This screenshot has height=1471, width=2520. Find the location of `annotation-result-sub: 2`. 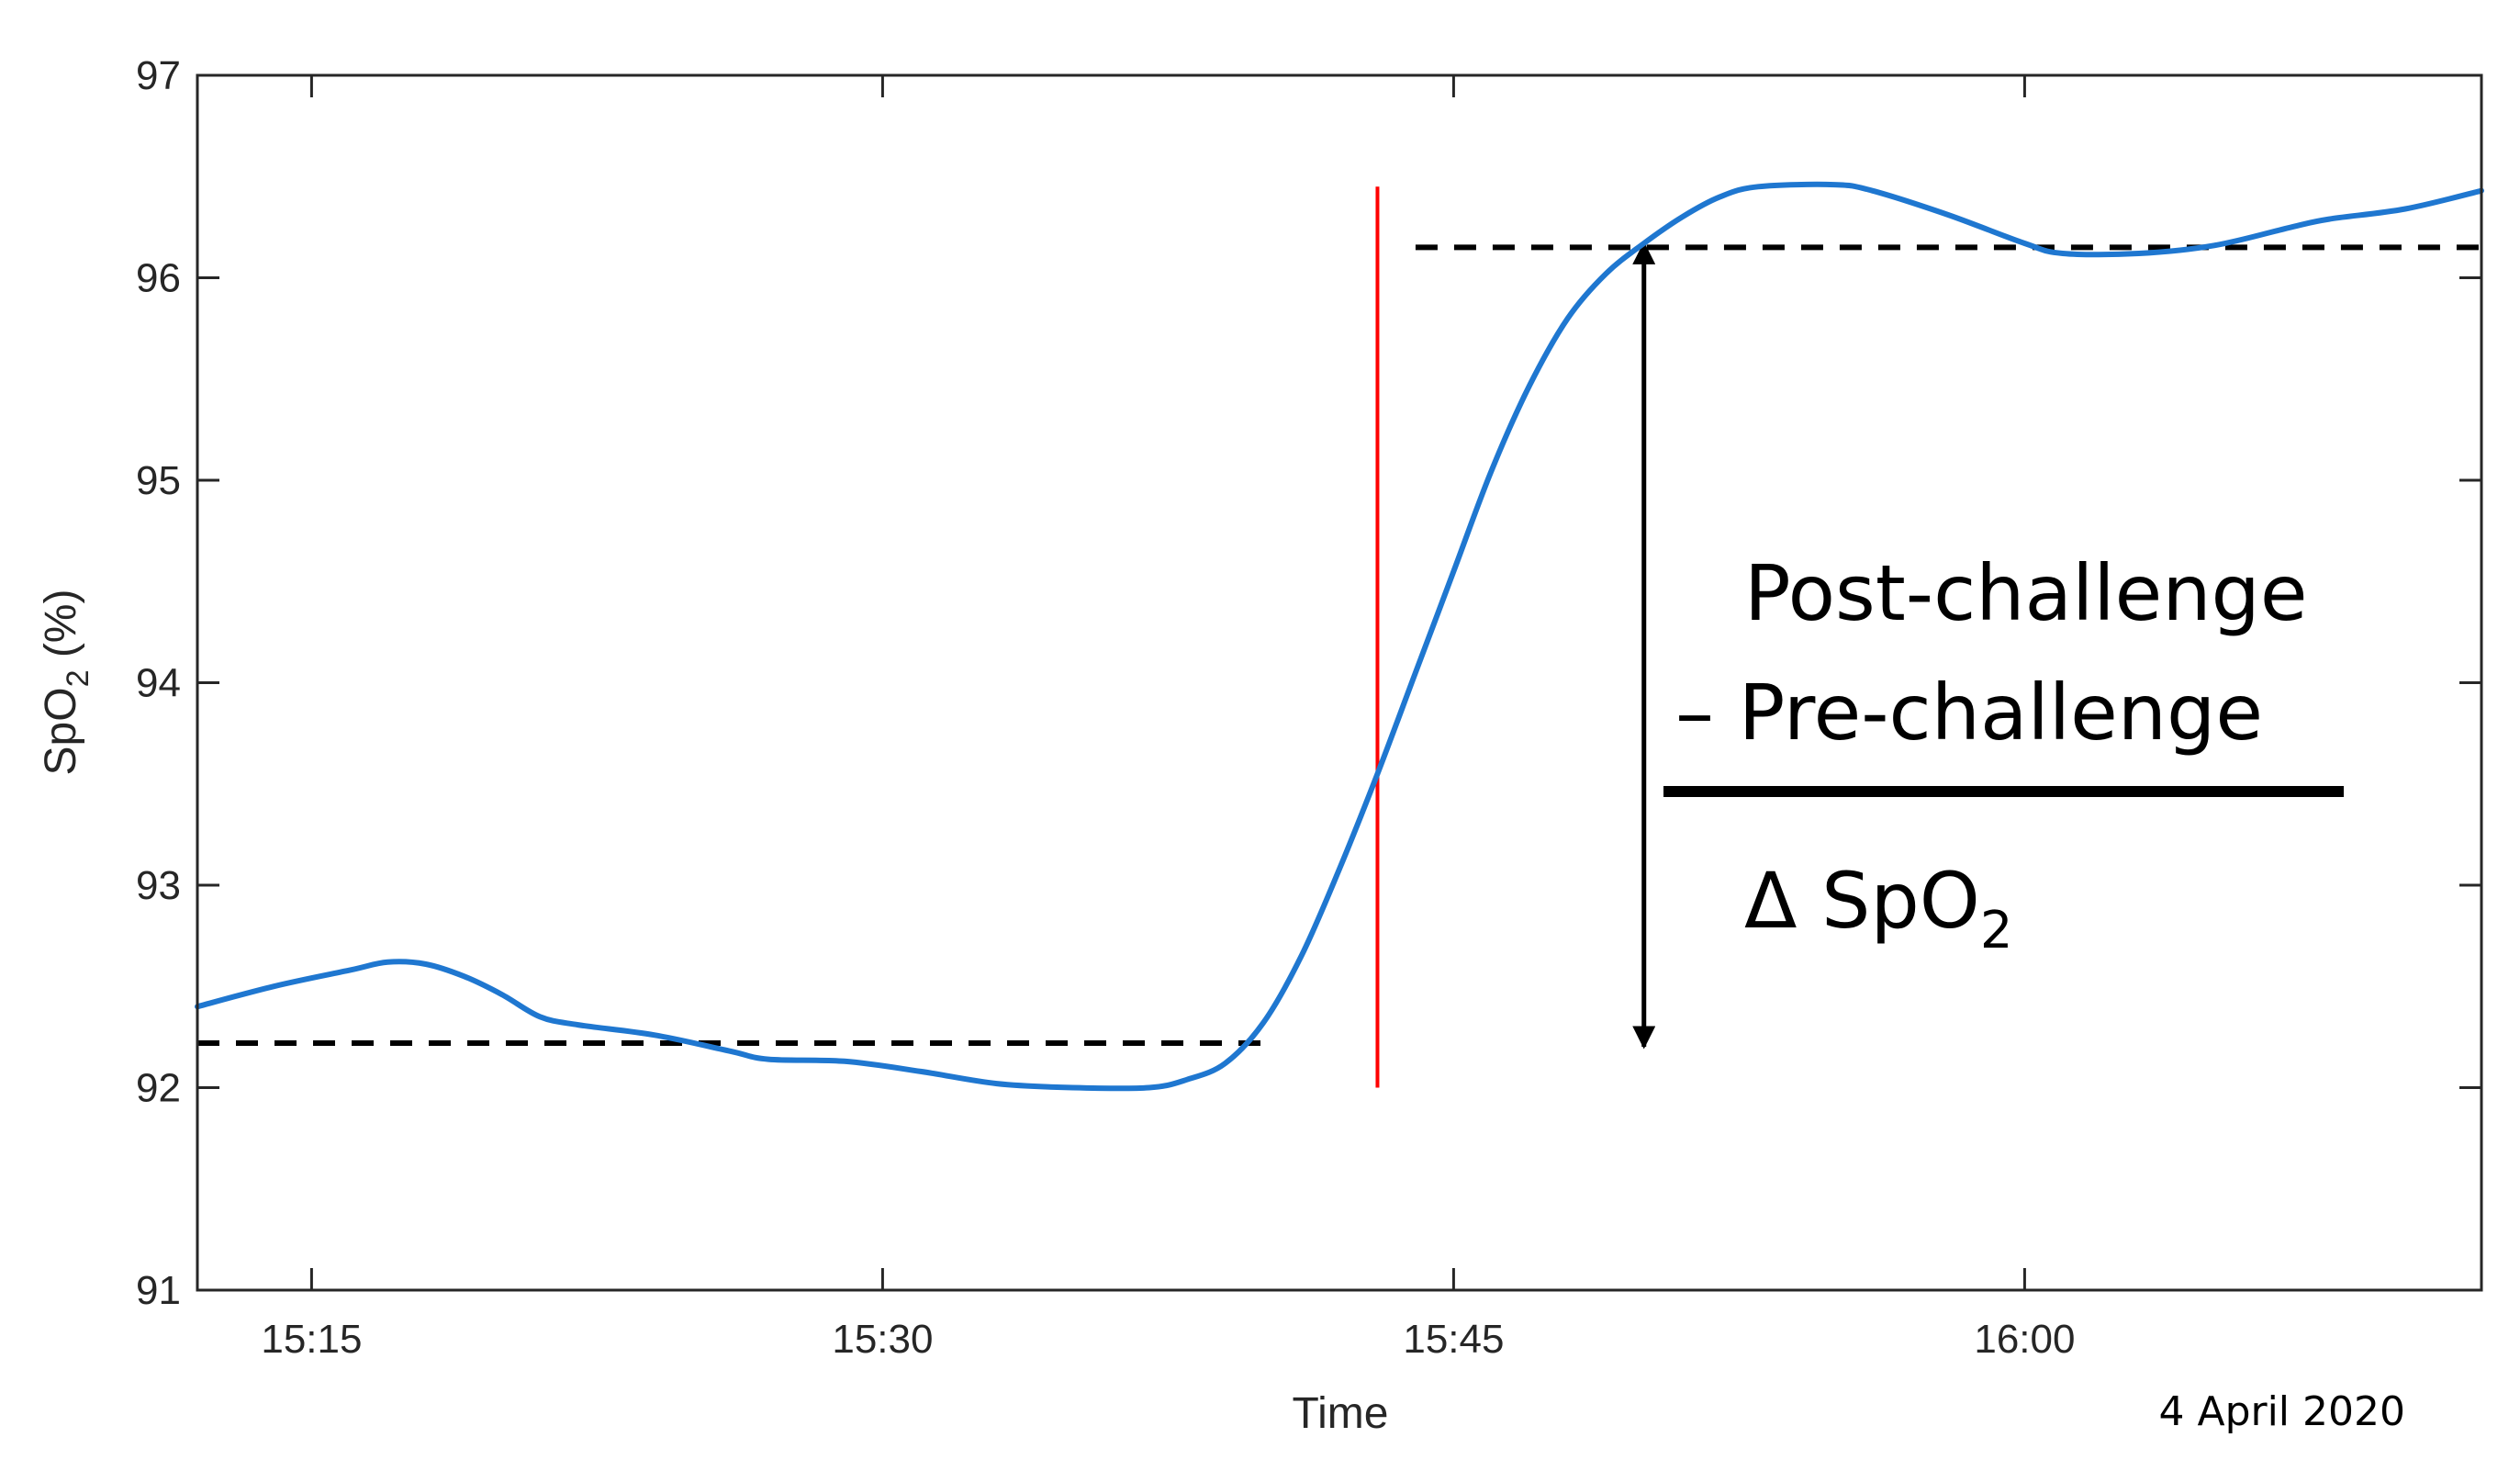

annotation-result-sub: 2 is located at coordinates (1996, 930).